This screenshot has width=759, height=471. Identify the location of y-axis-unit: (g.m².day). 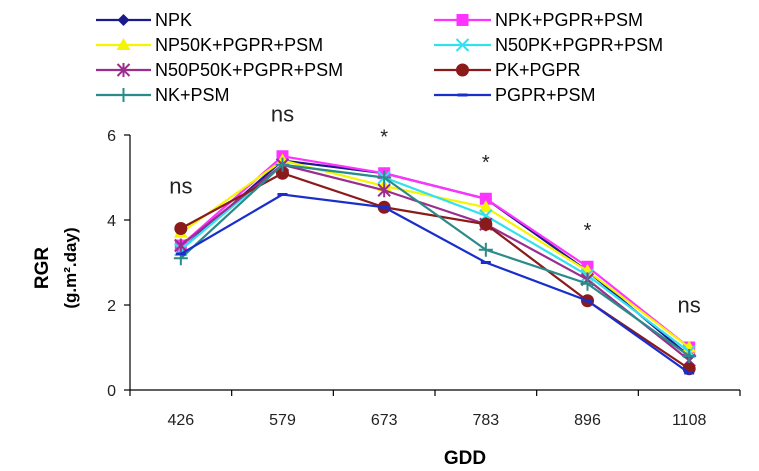
(70, 267).